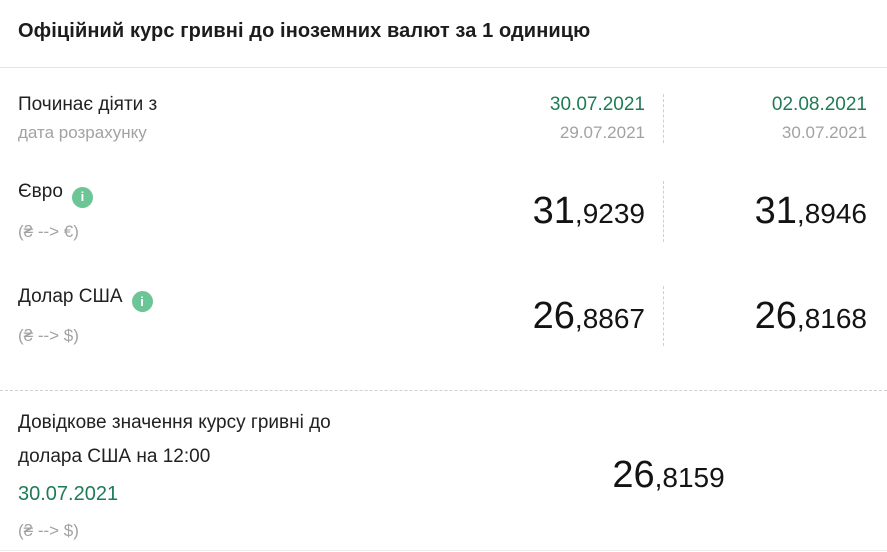 The image size is (887, 552). I want to click on eur-rate-col2: 31,8946, so click(775, 211).